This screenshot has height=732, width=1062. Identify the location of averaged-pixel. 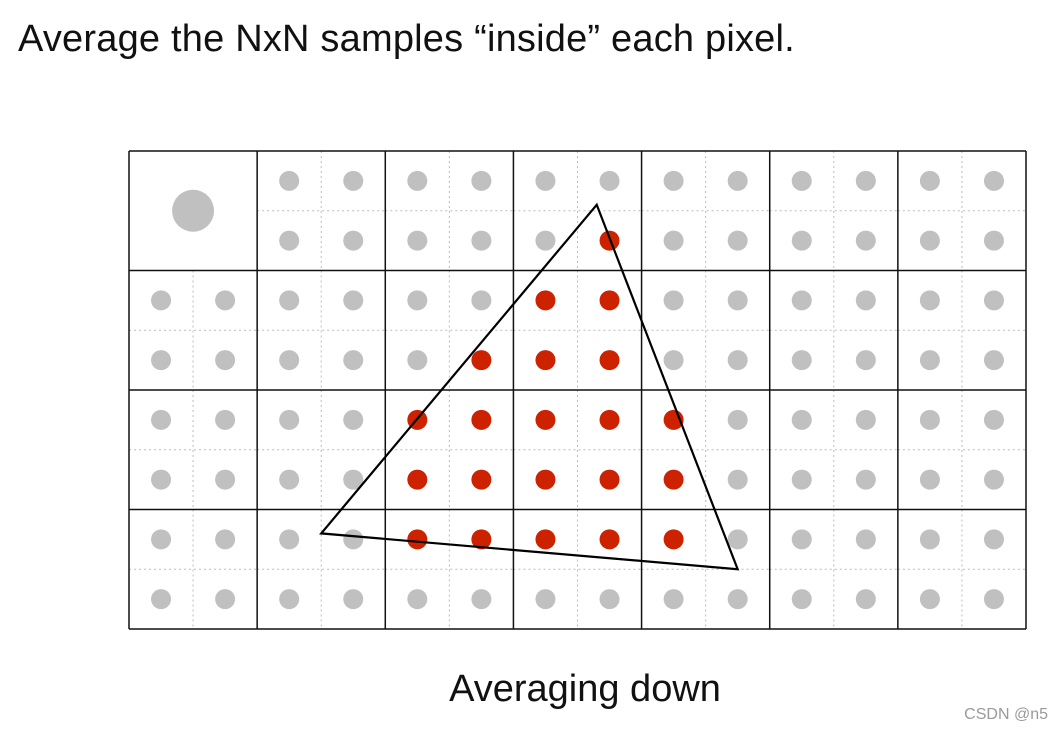
(193, 210).